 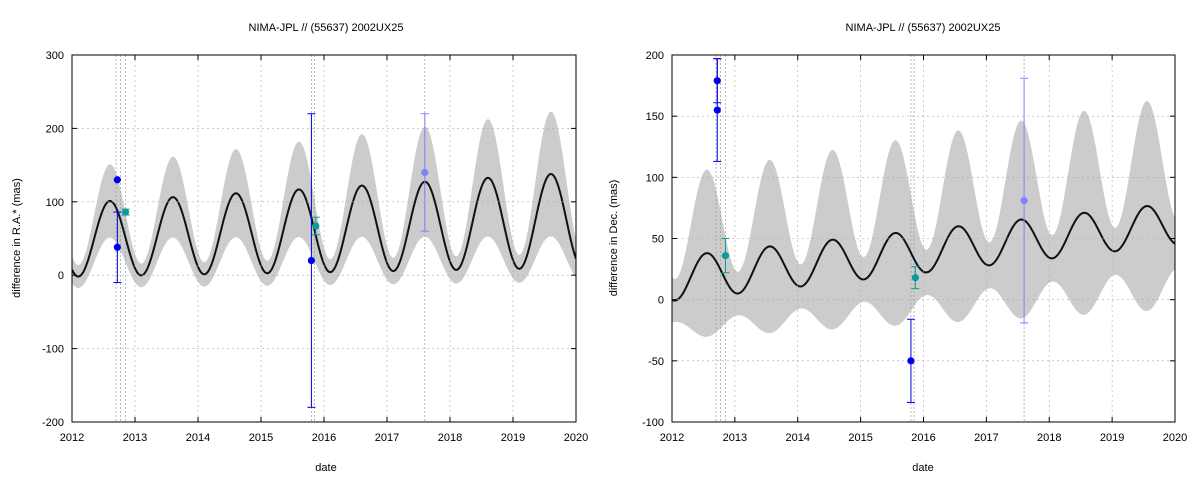 What do you see at coordinates (17, 238) in the screenshot?
I see `y-axis-label: difference in R.A.* (mas)` at bounding box center [17, 238].